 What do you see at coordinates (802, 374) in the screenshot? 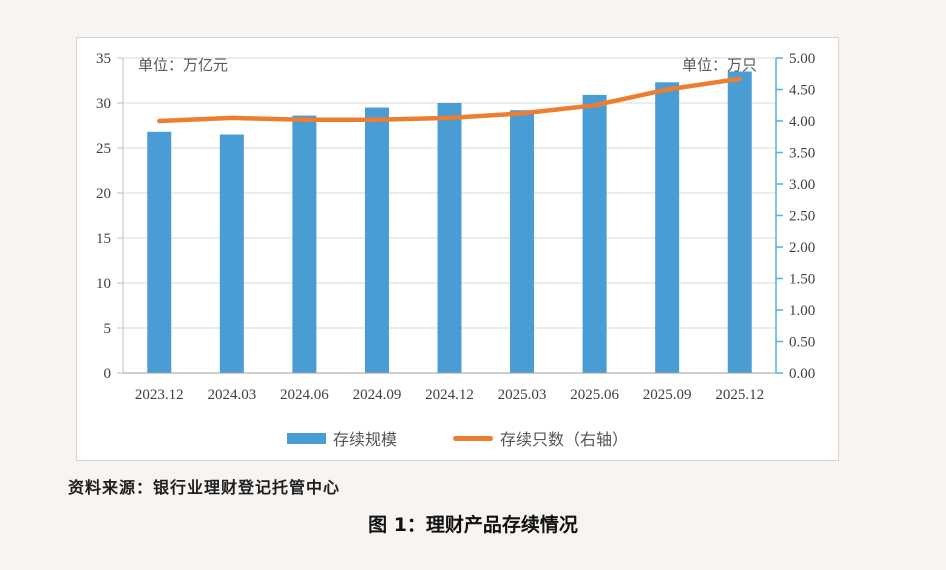
I see `right-axis-tick-label: 0.00` at bounding box center [802, 374].